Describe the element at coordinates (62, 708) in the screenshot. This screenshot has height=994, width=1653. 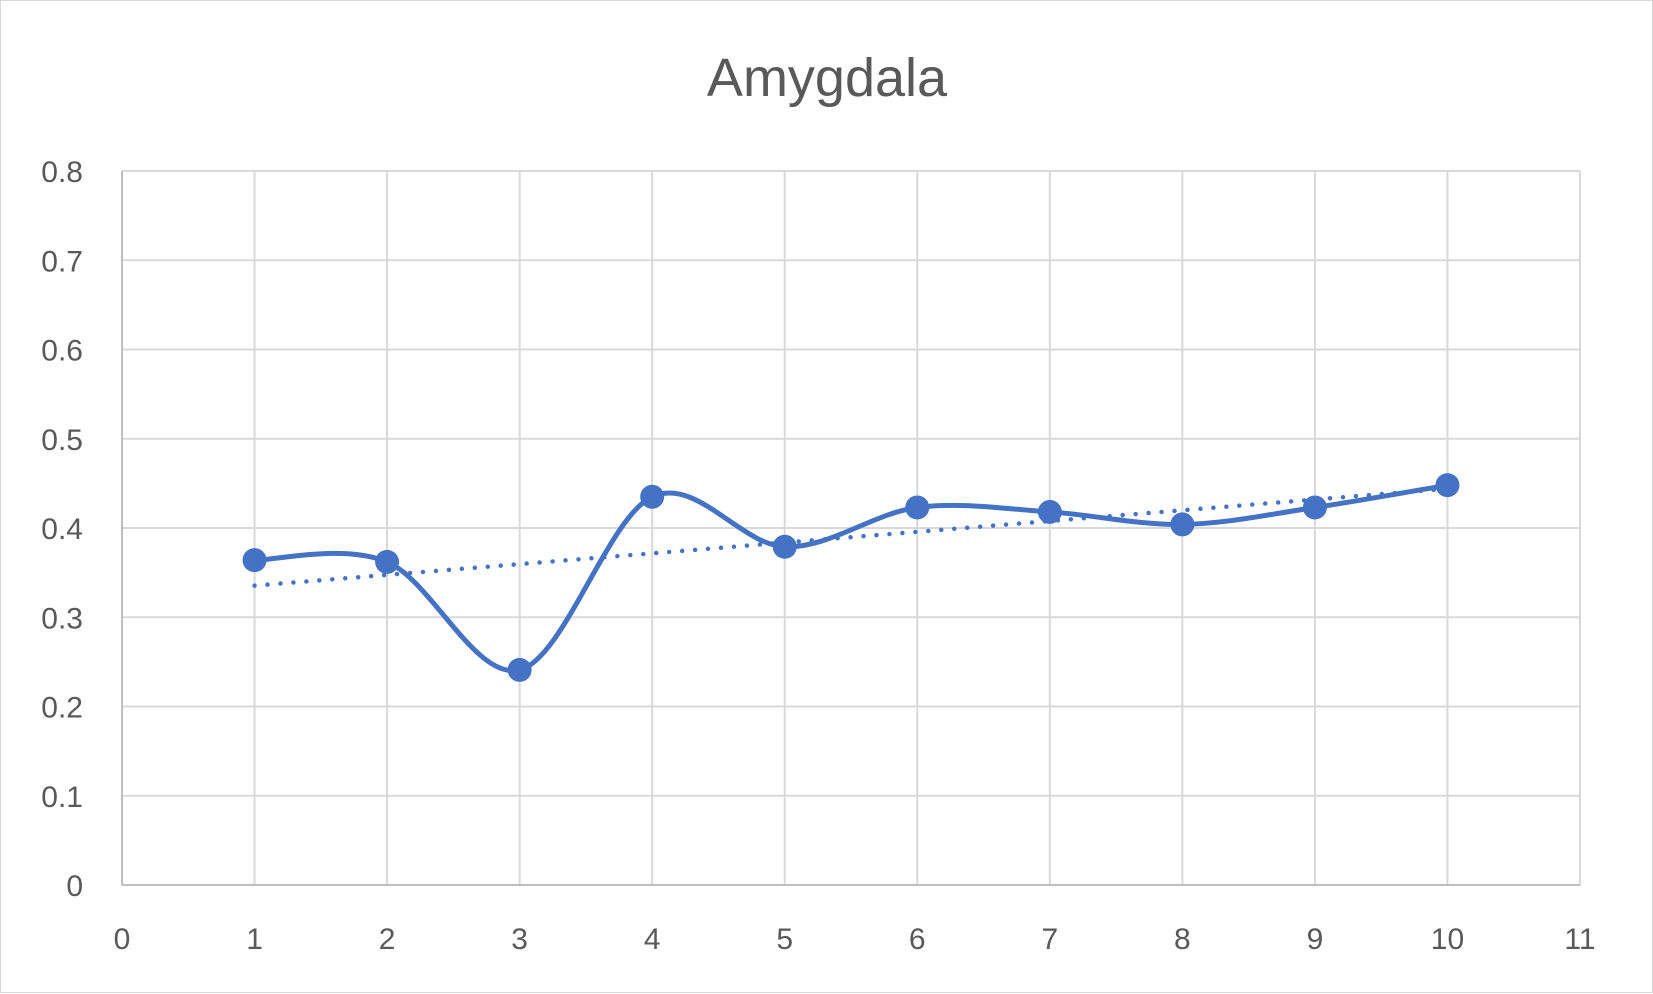
I see `y-tick-label: 0.2` at that location.